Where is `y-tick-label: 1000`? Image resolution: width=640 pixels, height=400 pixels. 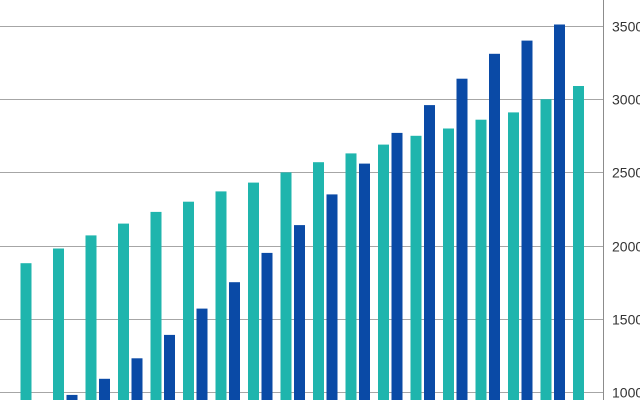 y-tick-label: 1000 is located at coordinates (626, 392).